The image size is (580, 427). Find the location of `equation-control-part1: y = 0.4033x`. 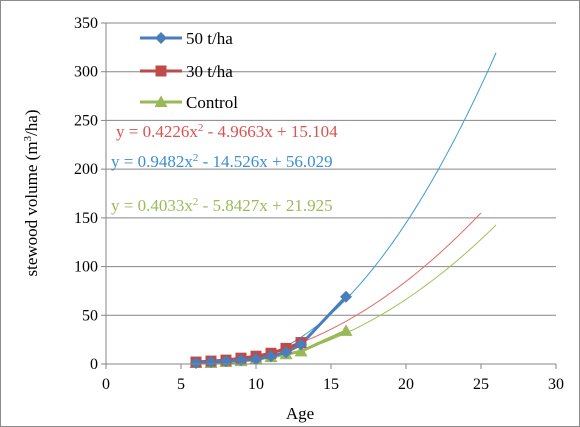

equation-control-part1: y = 0.4033x is located at coordinates (152, 205).